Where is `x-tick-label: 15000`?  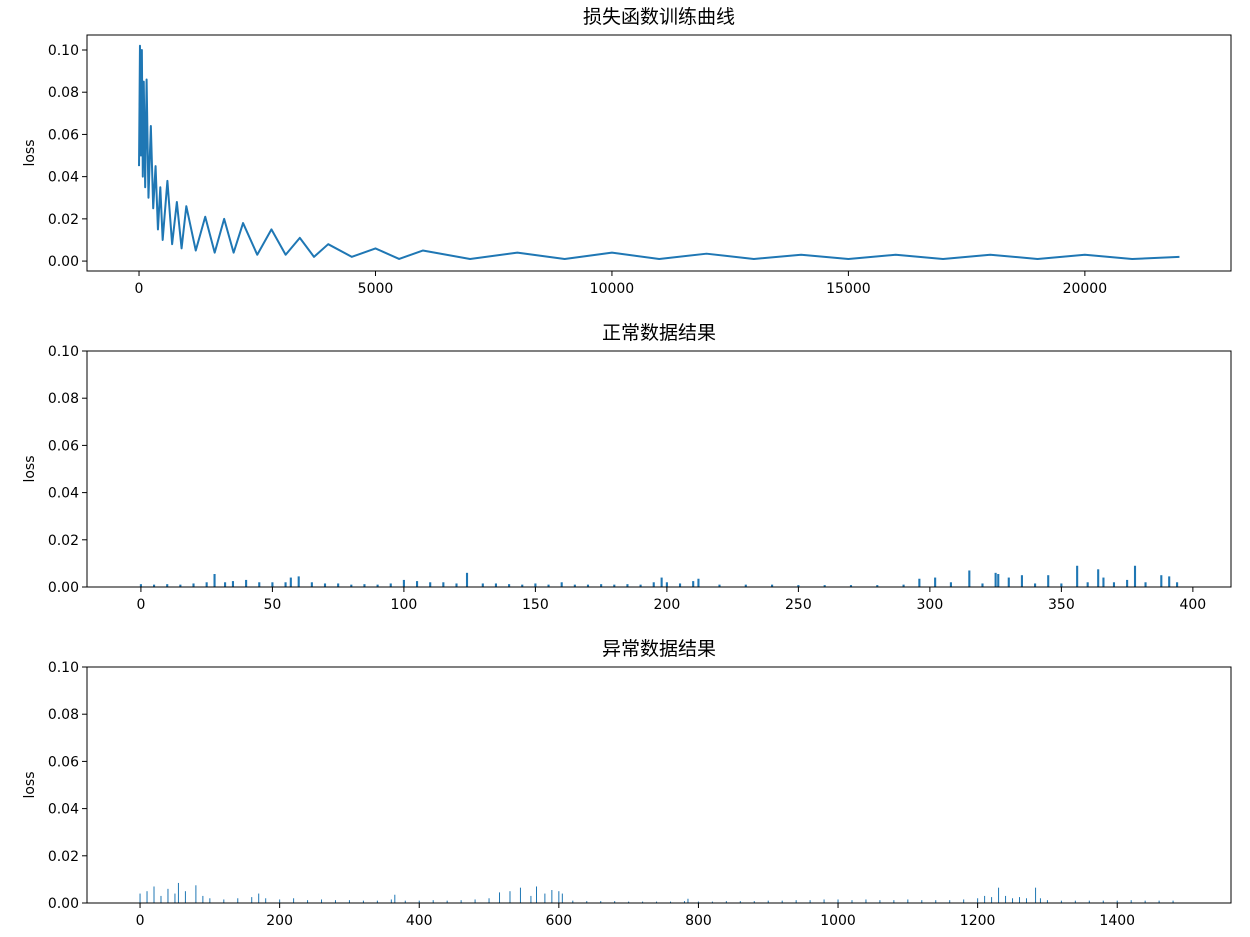
x-tick-label: 15000 is located at coordinates (848, 289).